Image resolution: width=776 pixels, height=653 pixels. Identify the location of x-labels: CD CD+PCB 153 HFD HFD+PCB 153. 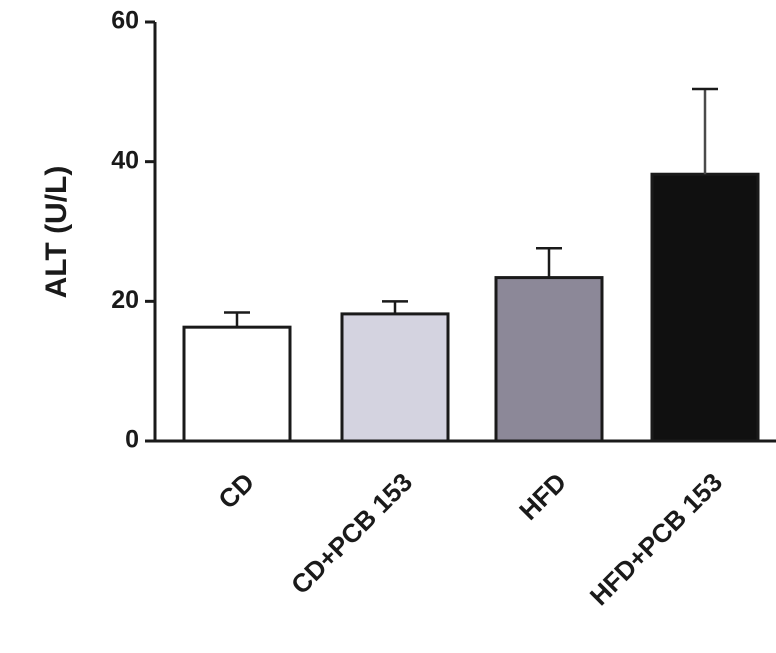
(470, 539).